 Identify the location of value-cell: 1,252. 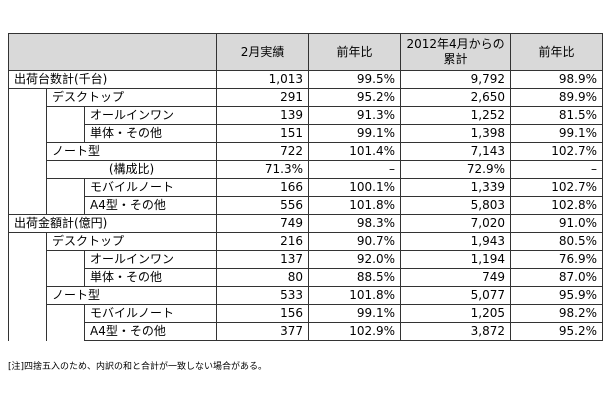
(456, 115).